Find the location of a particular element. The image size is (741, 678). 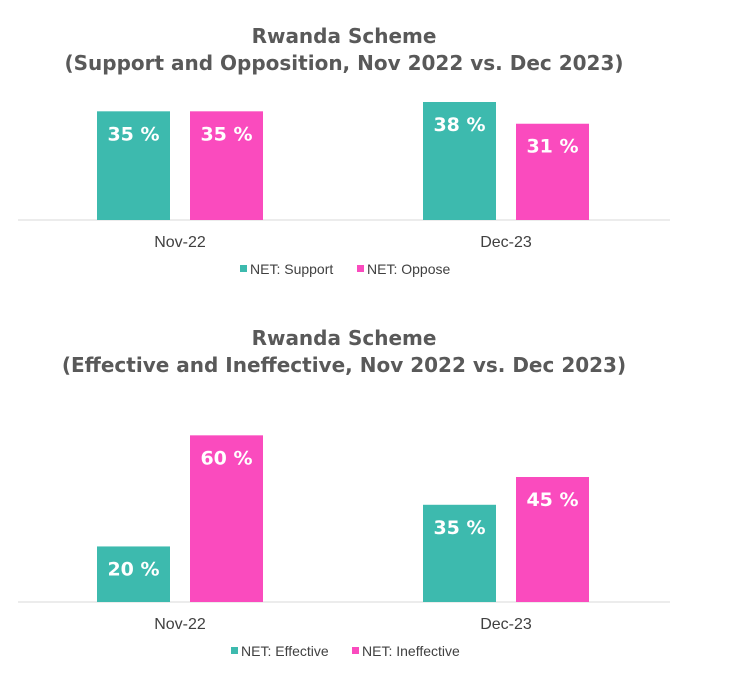

data-label: 45 % is located at coordinates (552, 500).